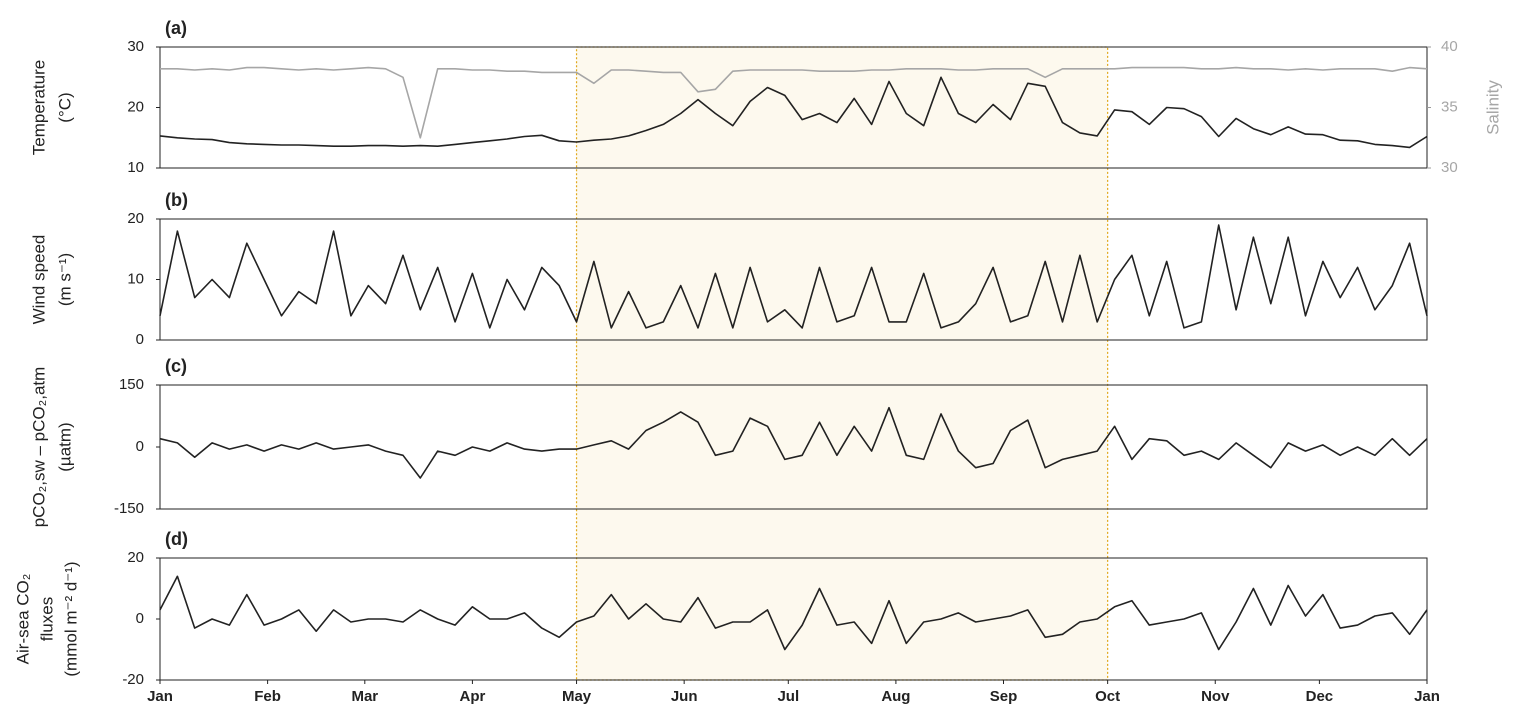 Image resolution: width=1522 pixels, height=724 pixels. I want to click on panel-label: (a), so click(176, 28).